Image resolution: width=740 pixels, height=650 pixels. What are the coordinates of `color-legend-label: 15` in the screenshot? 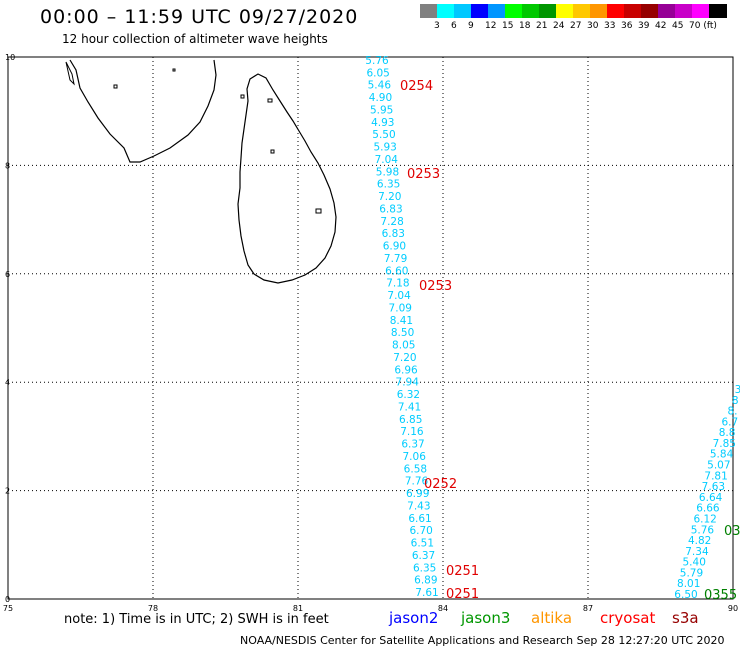 It's located at (508, 26).